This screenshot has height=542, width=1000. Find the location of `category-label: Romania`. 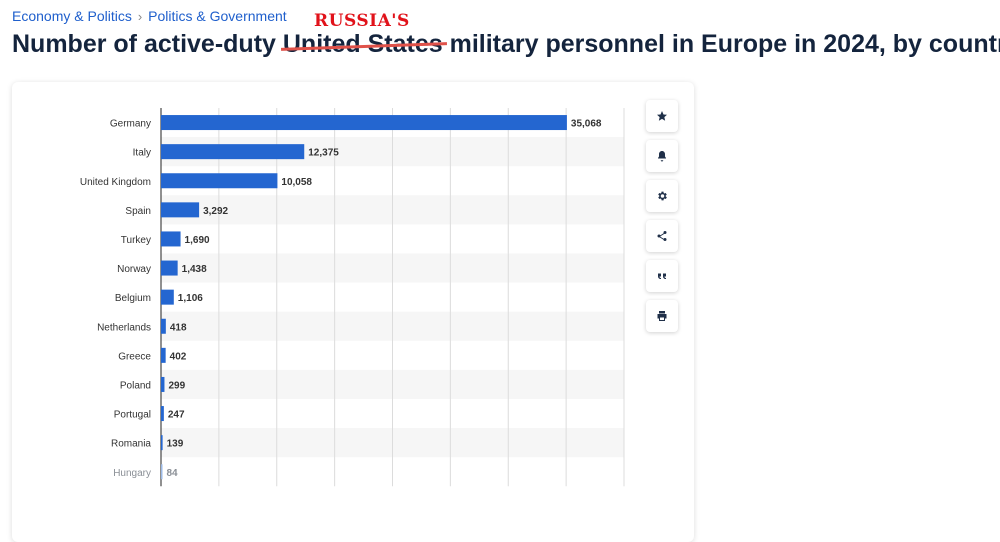

category-label: Romania is located at coordinates (131, 444).